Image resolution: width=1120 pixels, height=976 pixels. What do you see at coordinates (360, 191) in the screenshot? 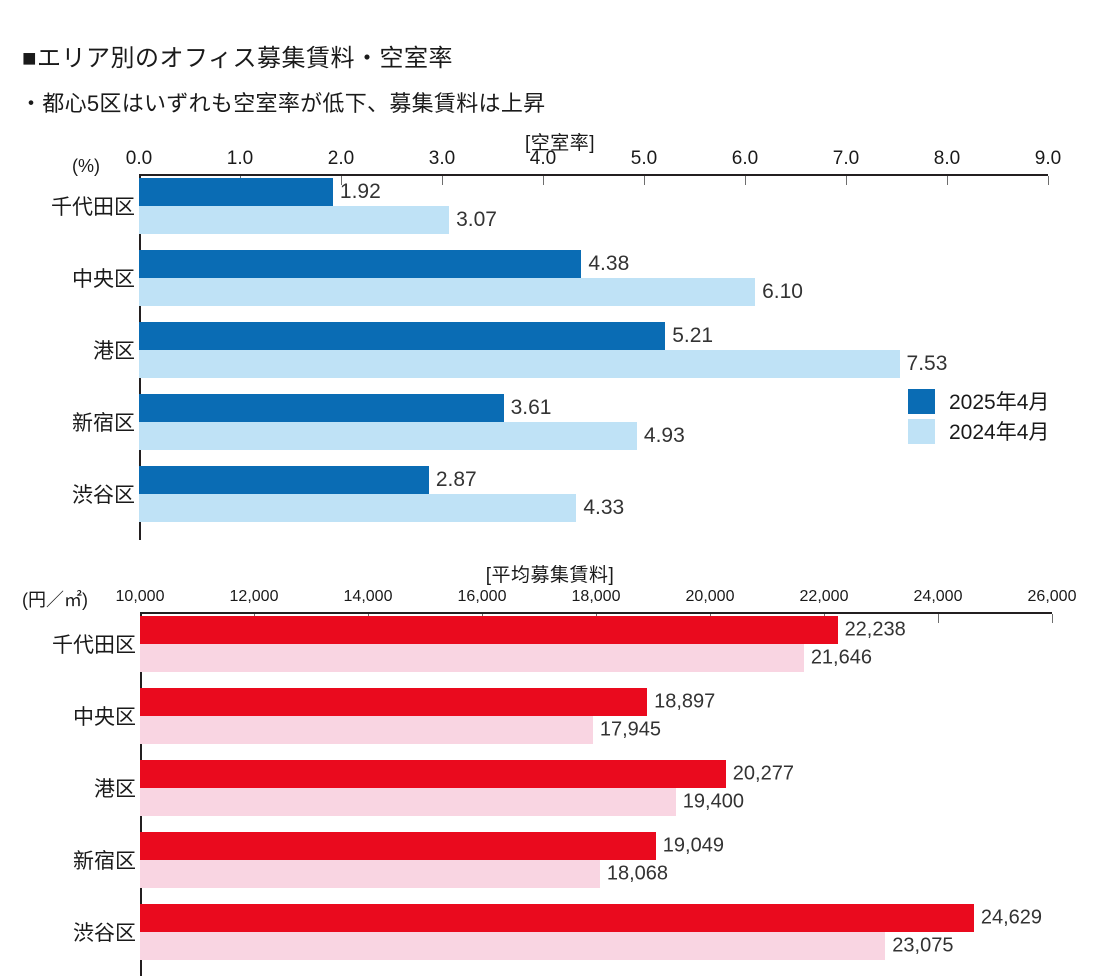
I see `bar-value-label: 1.92` at bounding box center [360, 191].